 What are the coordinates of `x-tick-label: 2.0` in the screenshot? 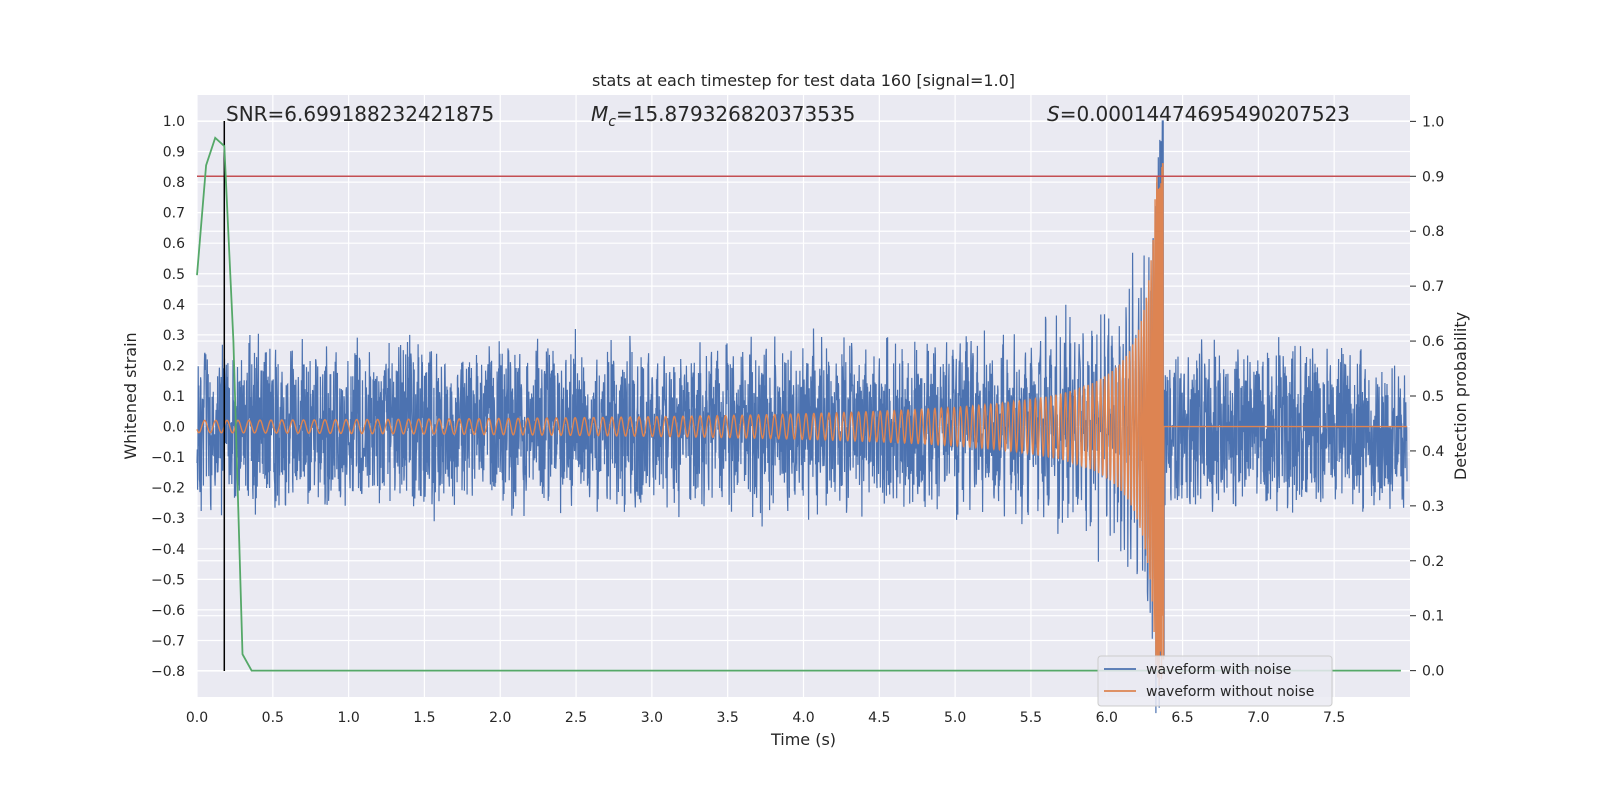 It's located at (500, 718).